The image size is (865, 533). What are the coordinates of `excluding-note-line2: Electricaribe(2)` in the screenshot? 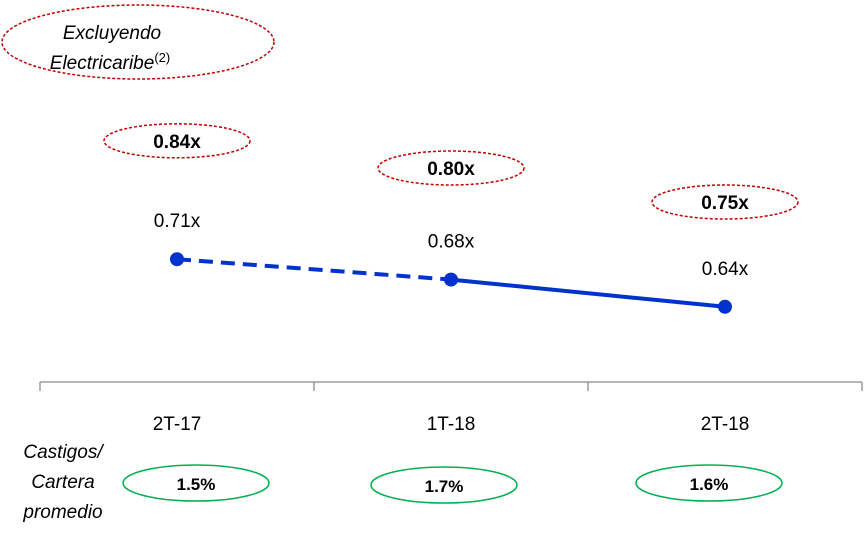 It's located at (110, 62).